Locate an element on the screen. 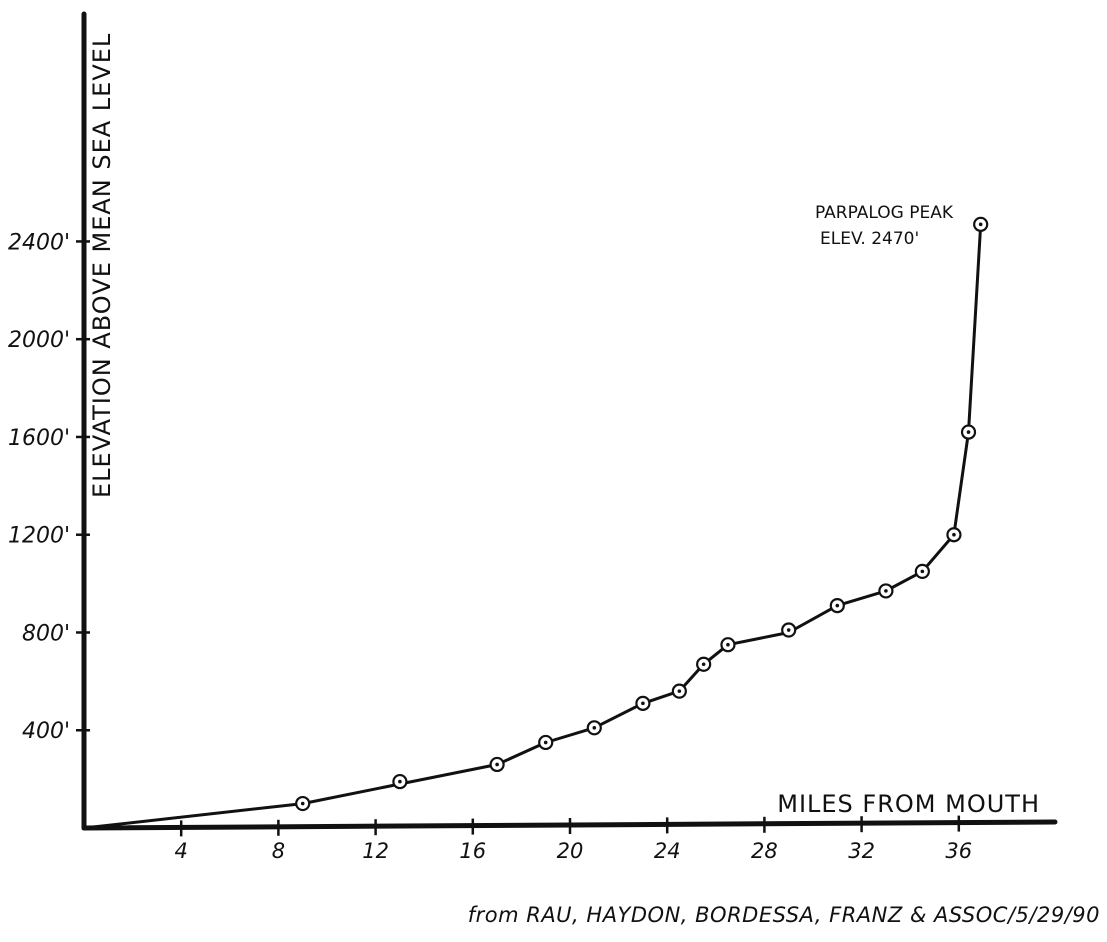 The image size is (1107, 942). x-tick-label: 16 is located at coordinates (472, 851).